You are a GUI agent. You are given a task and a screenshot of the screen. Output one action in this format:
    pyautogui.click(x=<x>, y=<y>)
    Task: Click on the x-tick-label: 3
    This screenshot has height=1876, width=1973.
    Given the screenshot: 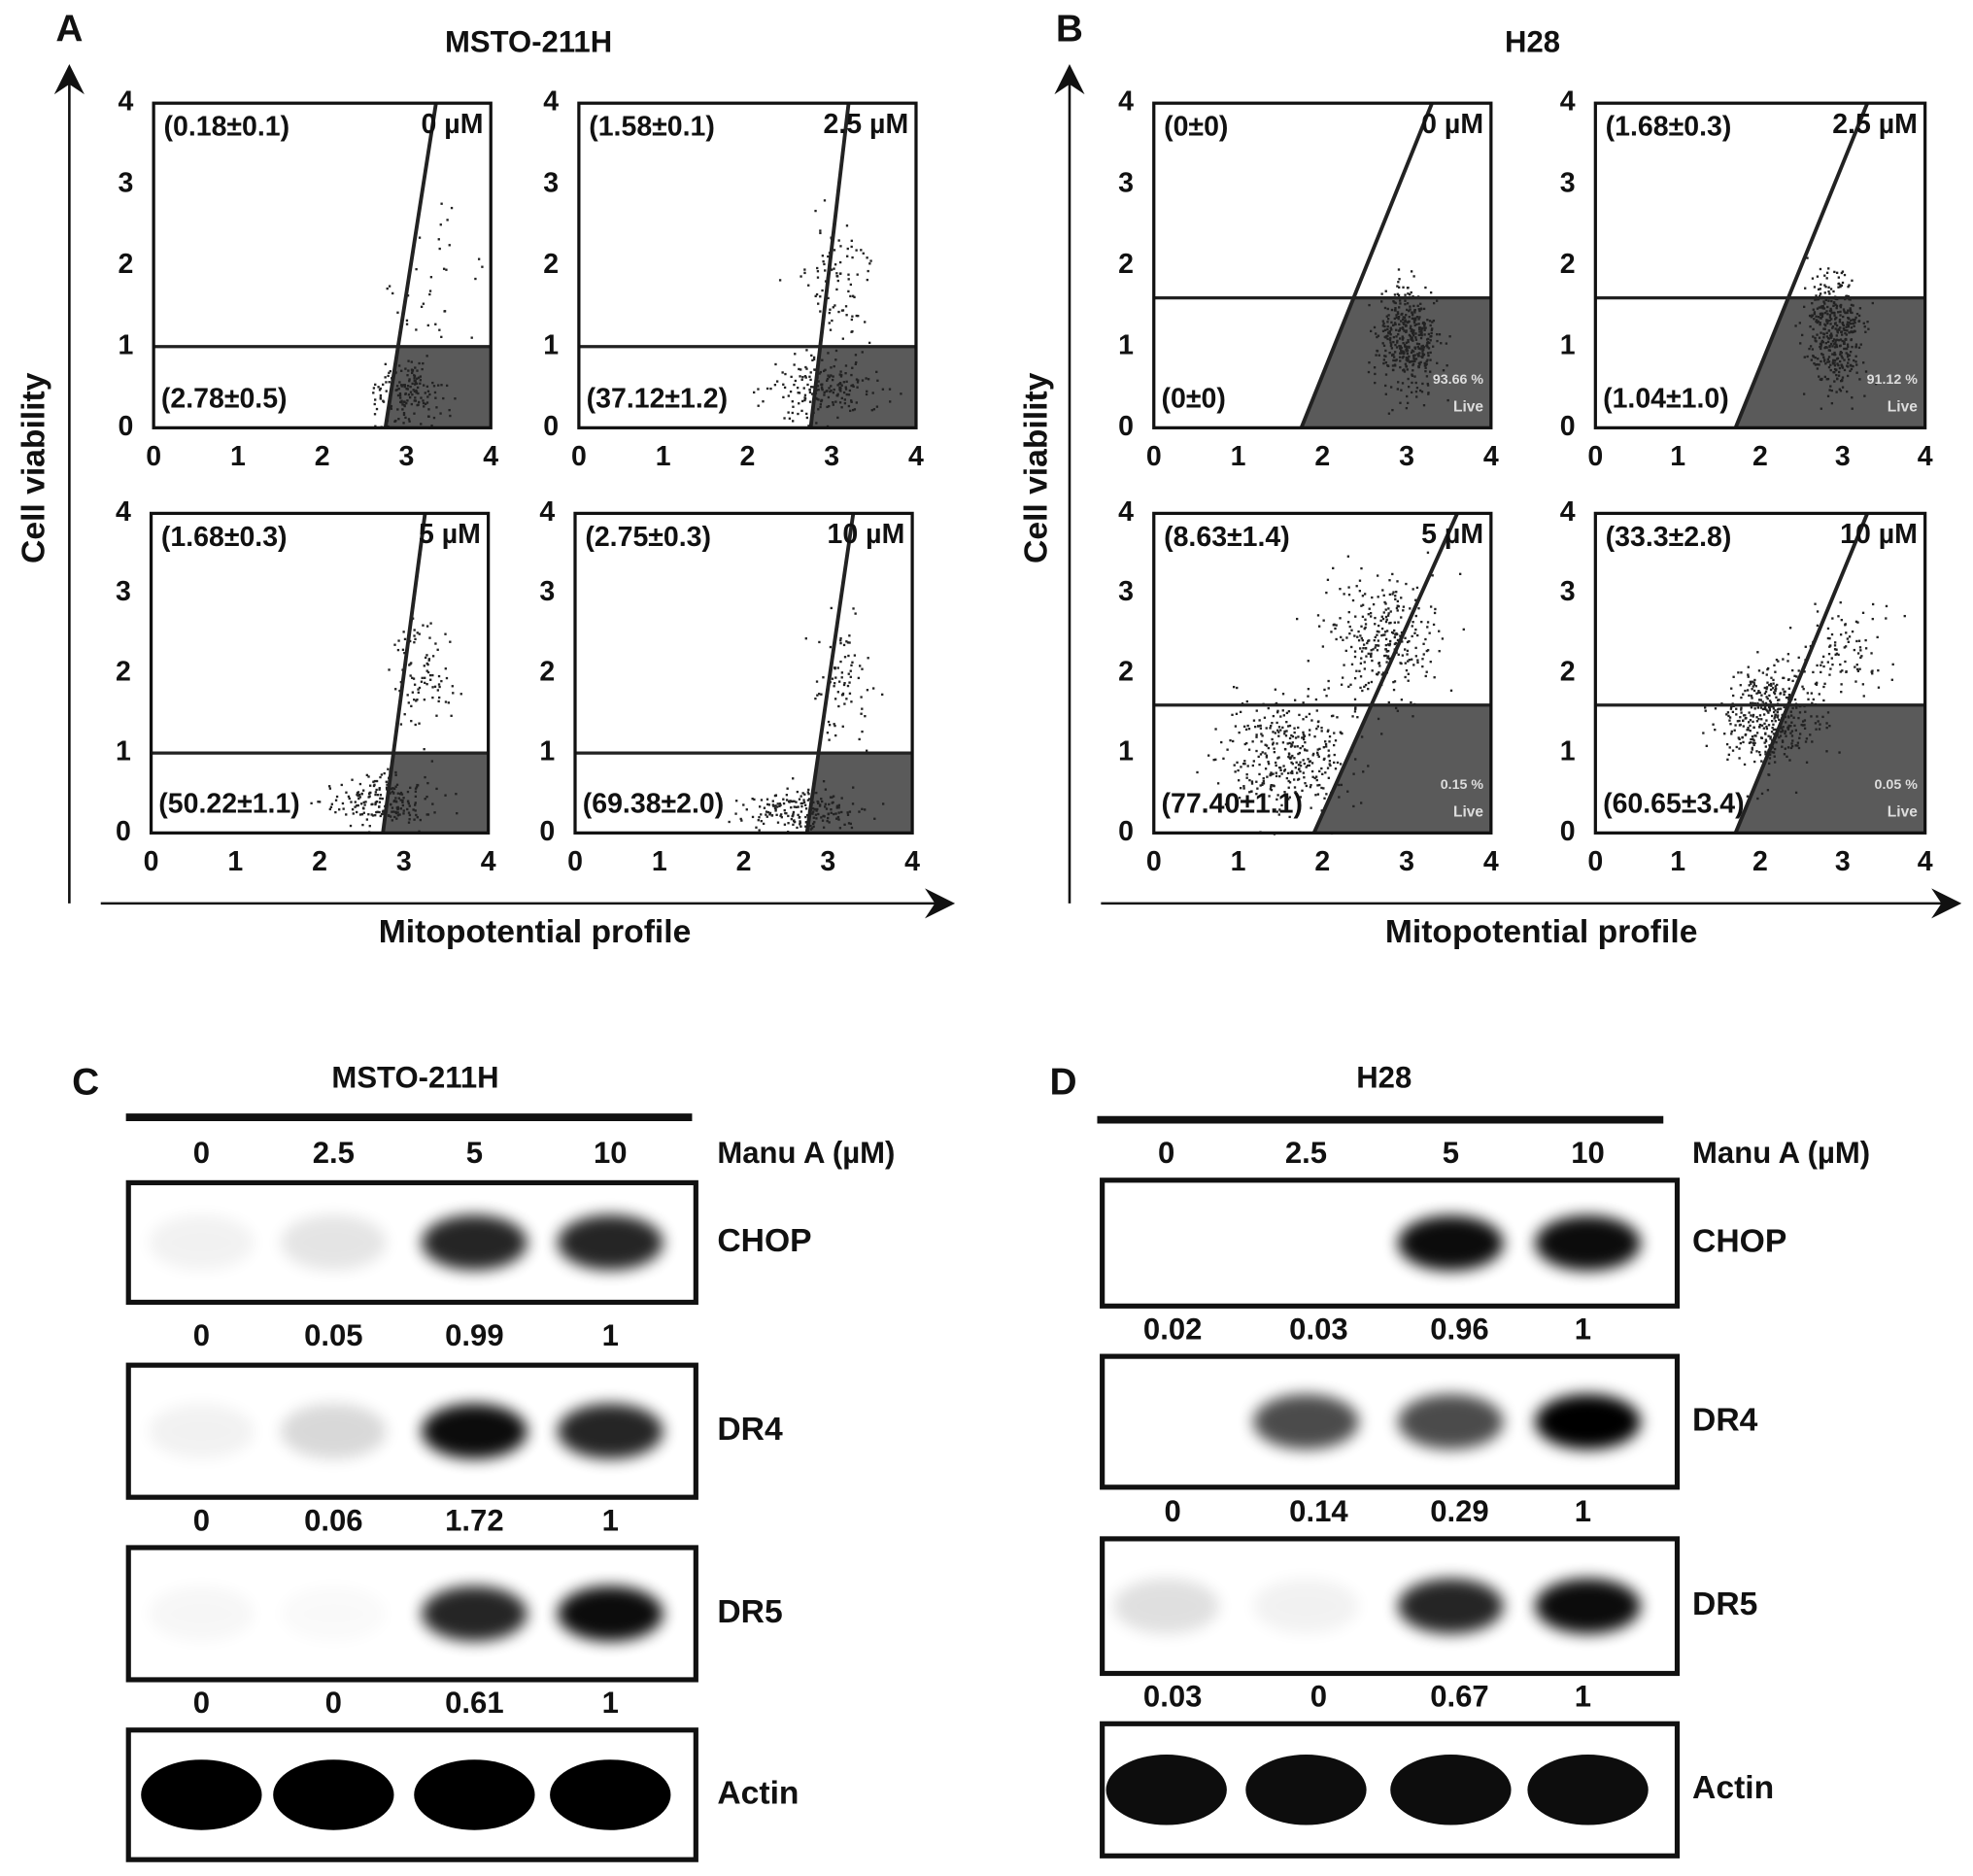 What is the action you would take?
    pyautogui.click(x=1406, y=861)
    